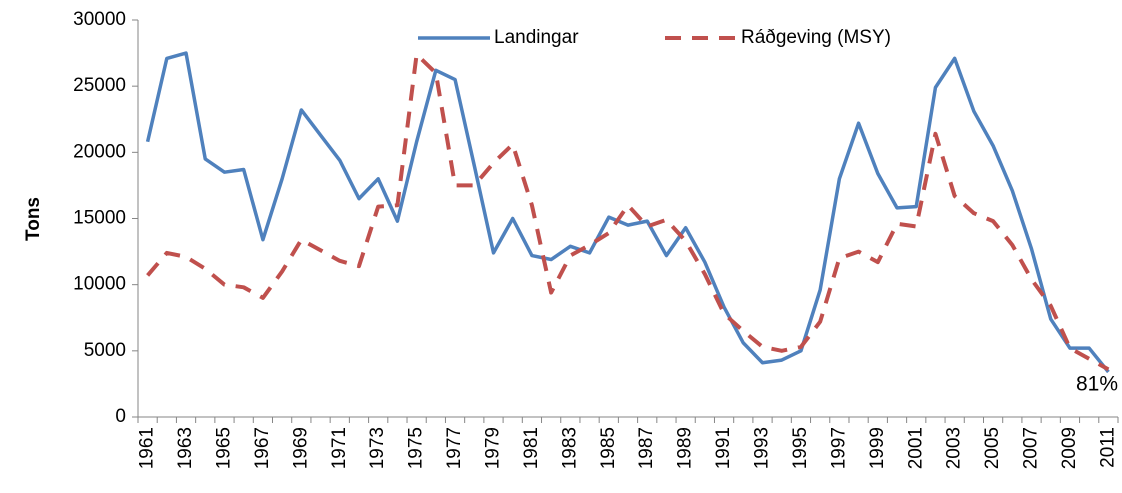  What do you see at coordinates (416, 448) in the screenshot?
I see `x-tick-label: 1975` at bounding box center [416, 448].